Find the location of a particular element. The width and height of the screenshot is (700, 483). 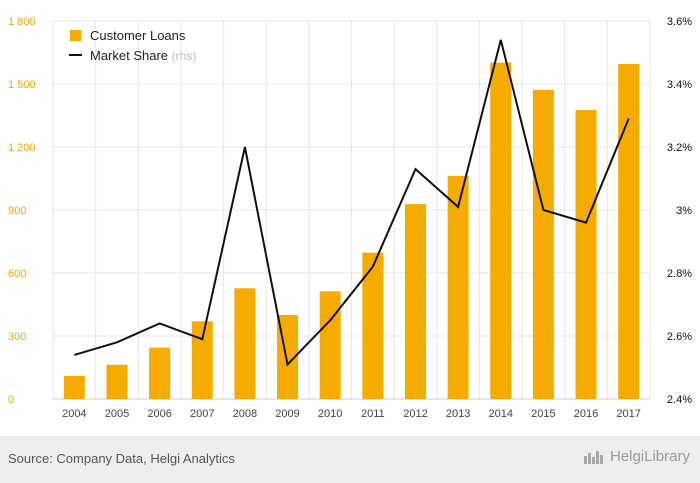

x-tick-label: 2016 is located at coordinates (586, 414).